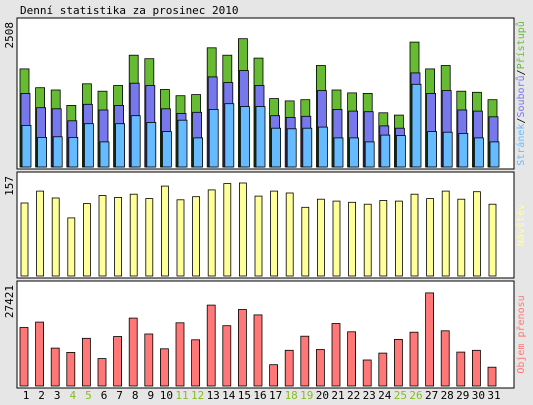 The width and height of the screenshot is (533, 405). Describe the element at coordinates (9, 186) in the screenshot. I see `y-max-label: 157` at that location.